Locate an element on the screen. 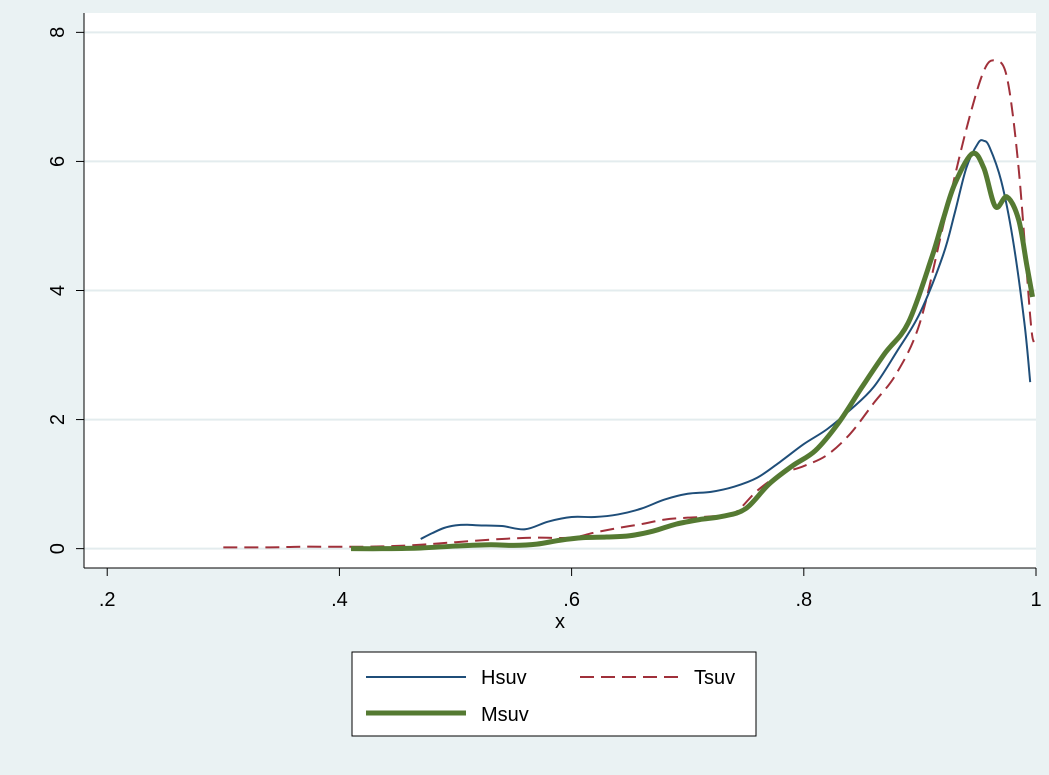  legend-box is located at coordinates (554, 694).